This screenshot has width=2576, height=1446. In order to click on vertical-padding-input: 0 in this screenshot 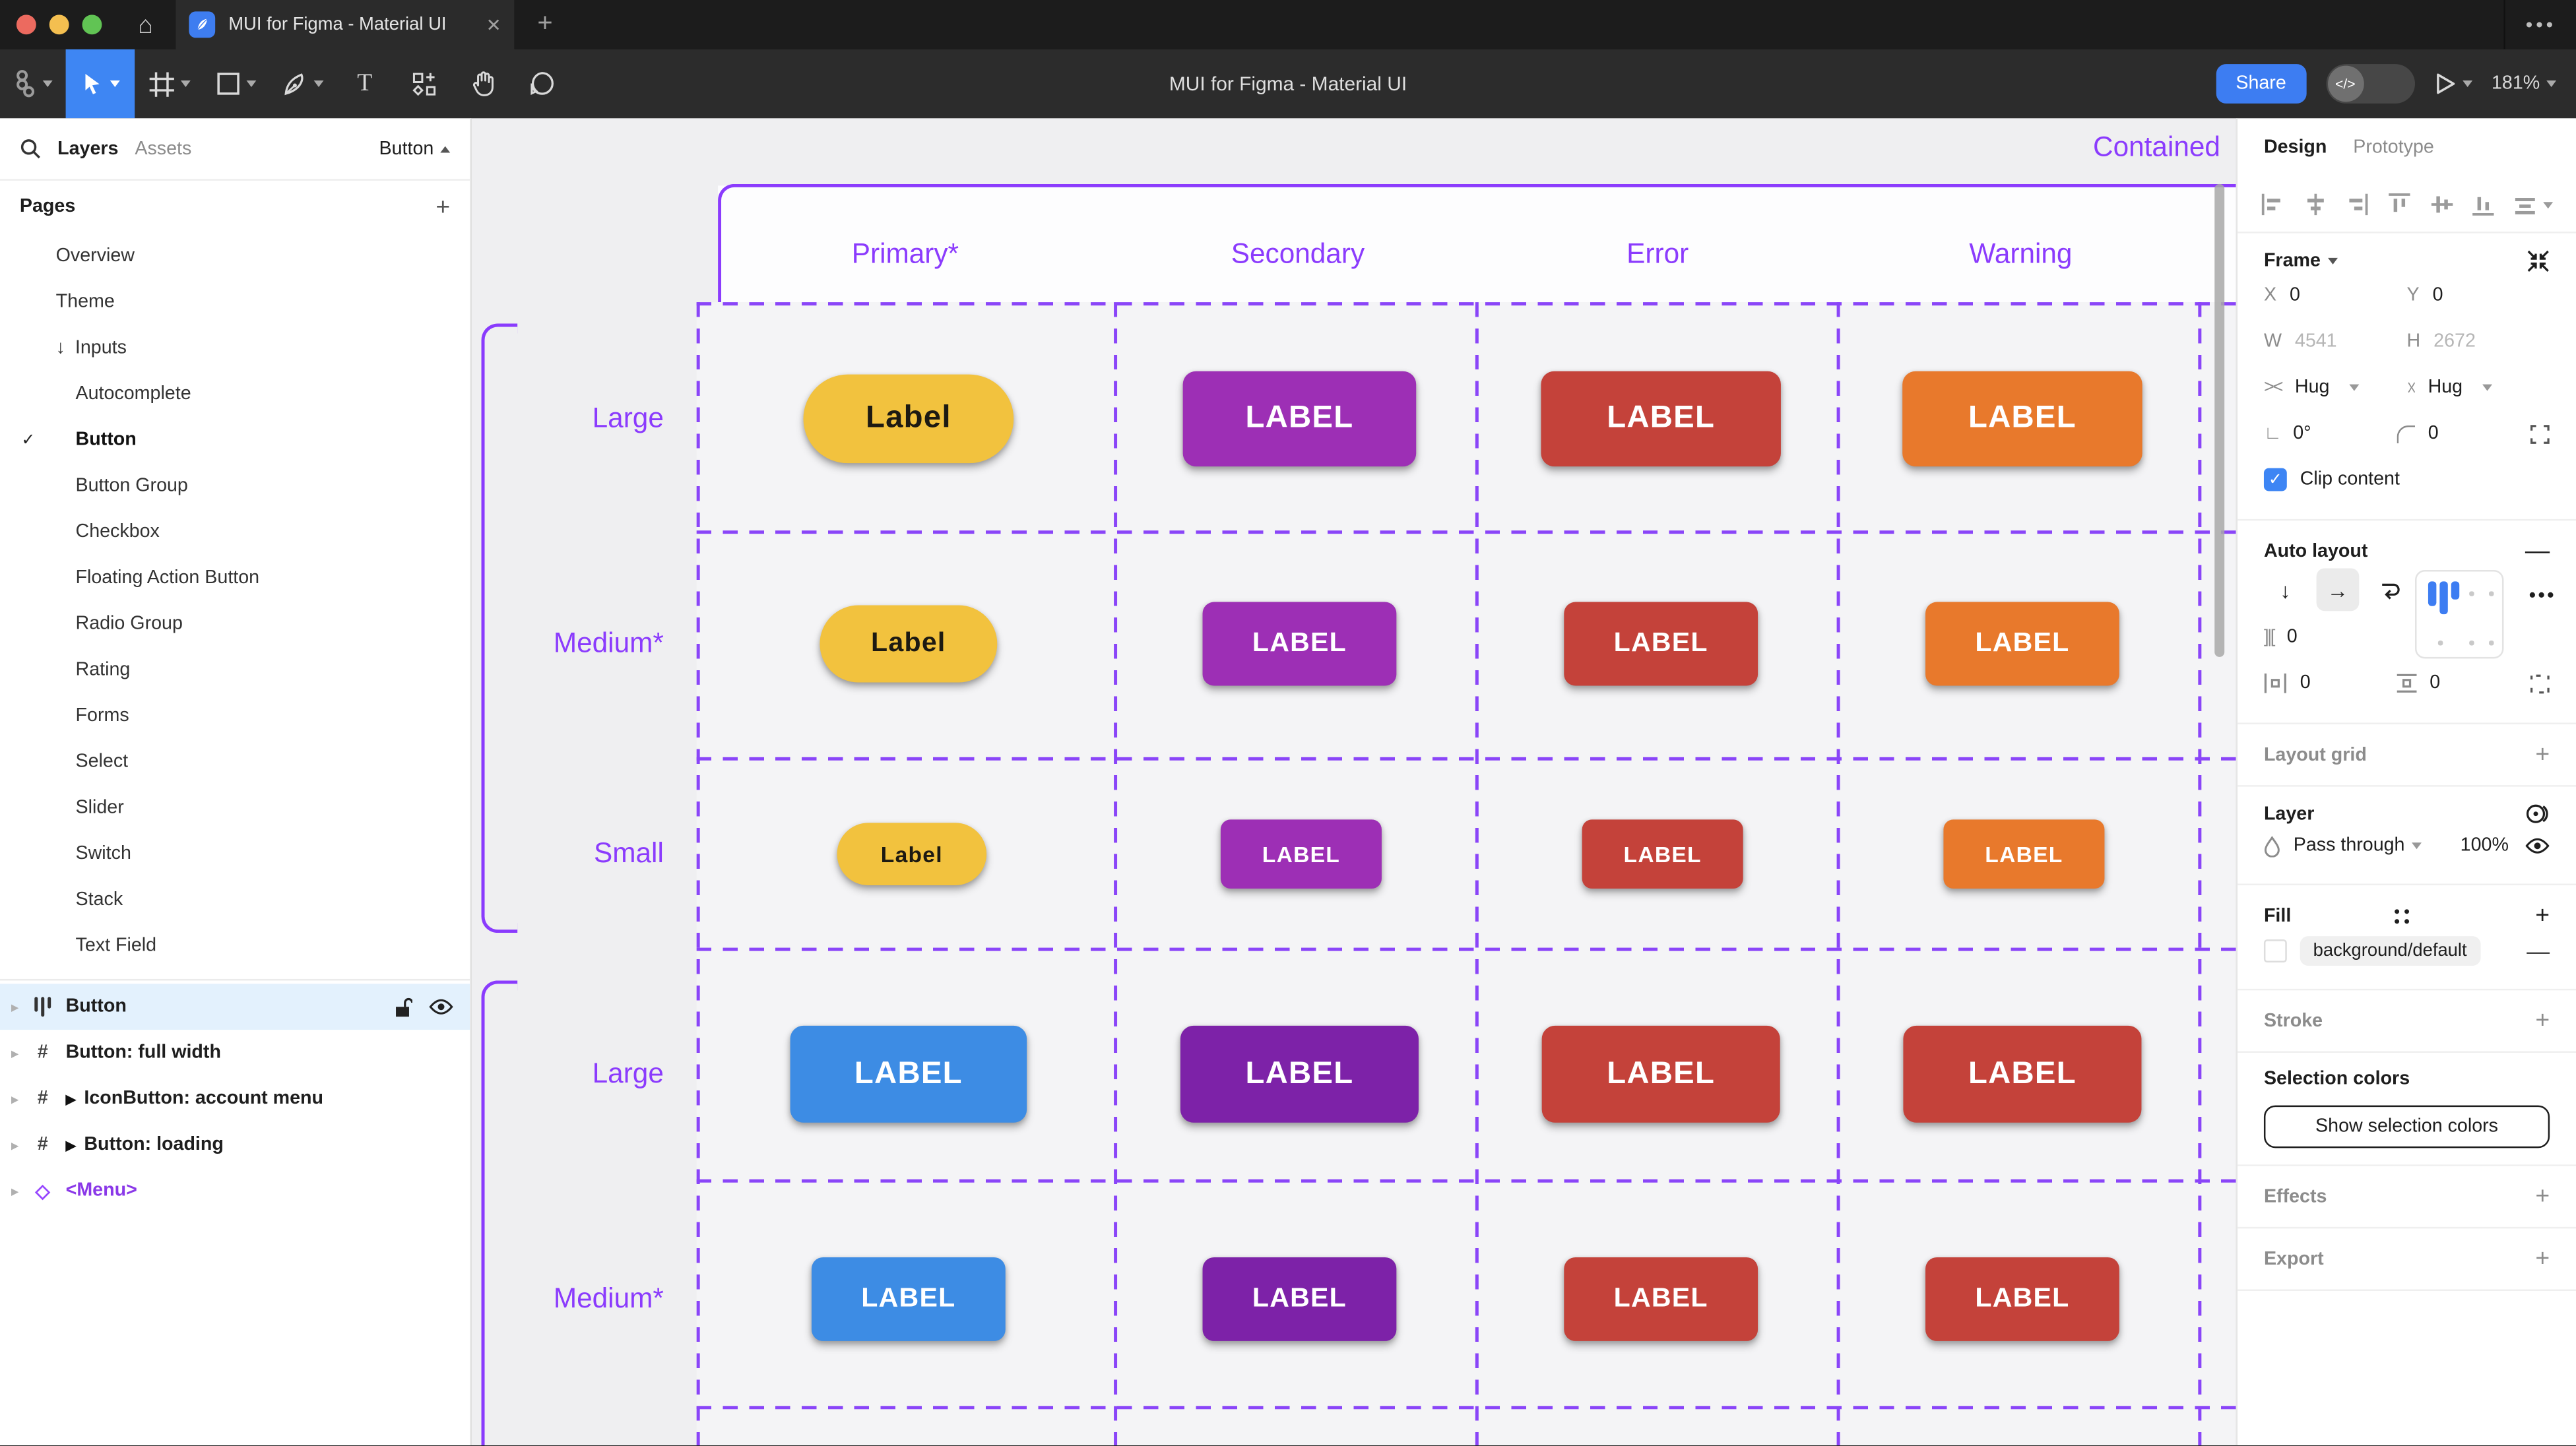, I will do `click(2435, 683)`.